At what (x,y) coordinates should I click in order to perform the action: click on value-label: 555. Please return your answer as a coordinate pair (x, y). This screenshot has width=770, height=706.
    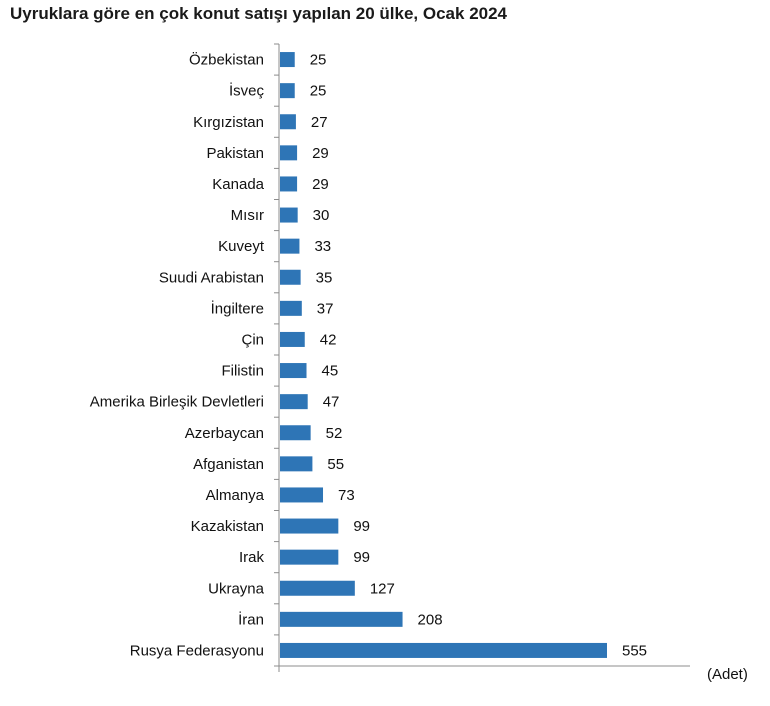
    Looking at the image, I should click on (634, 650).